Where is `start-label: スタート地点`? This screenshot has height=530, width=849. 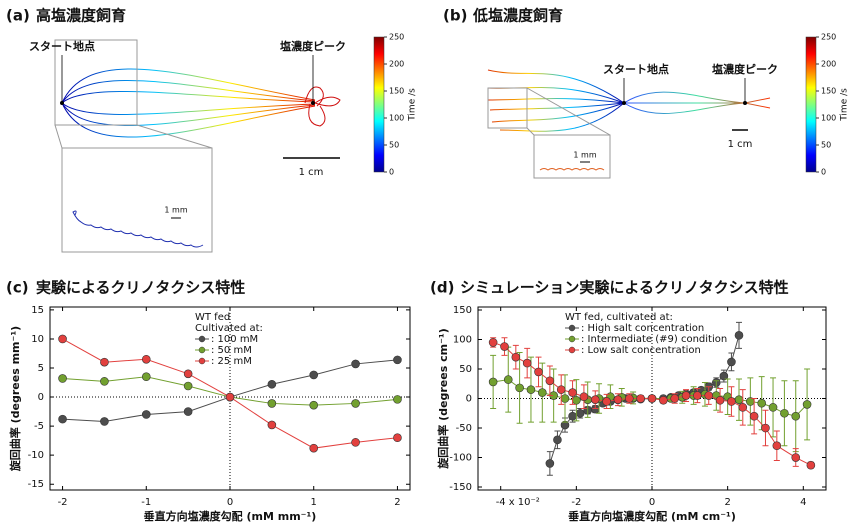 start-label: スタート地点 is located at coordinates (636, 69).